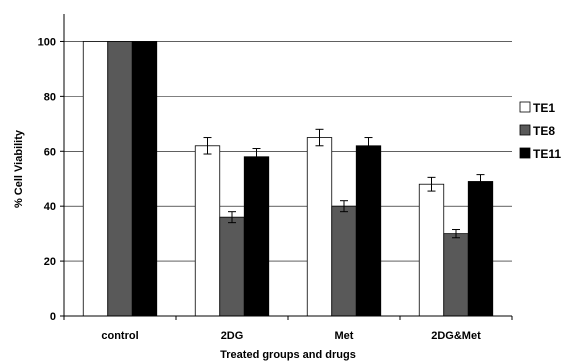 This screenshot has width=564, height=361. I want to click on y-tick-label: 60, so click(50, 152).